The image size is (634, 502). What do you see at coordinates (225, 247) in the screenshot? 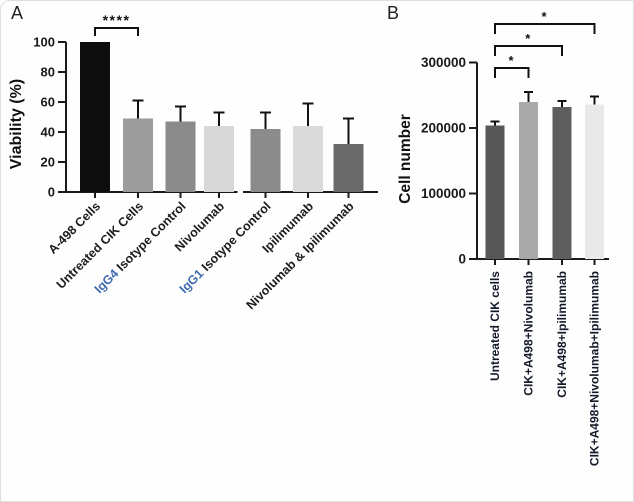
I see `x-label-a-igg1-isotype-control: IgG1 Isotype Control` at bounding box center [225, 247].